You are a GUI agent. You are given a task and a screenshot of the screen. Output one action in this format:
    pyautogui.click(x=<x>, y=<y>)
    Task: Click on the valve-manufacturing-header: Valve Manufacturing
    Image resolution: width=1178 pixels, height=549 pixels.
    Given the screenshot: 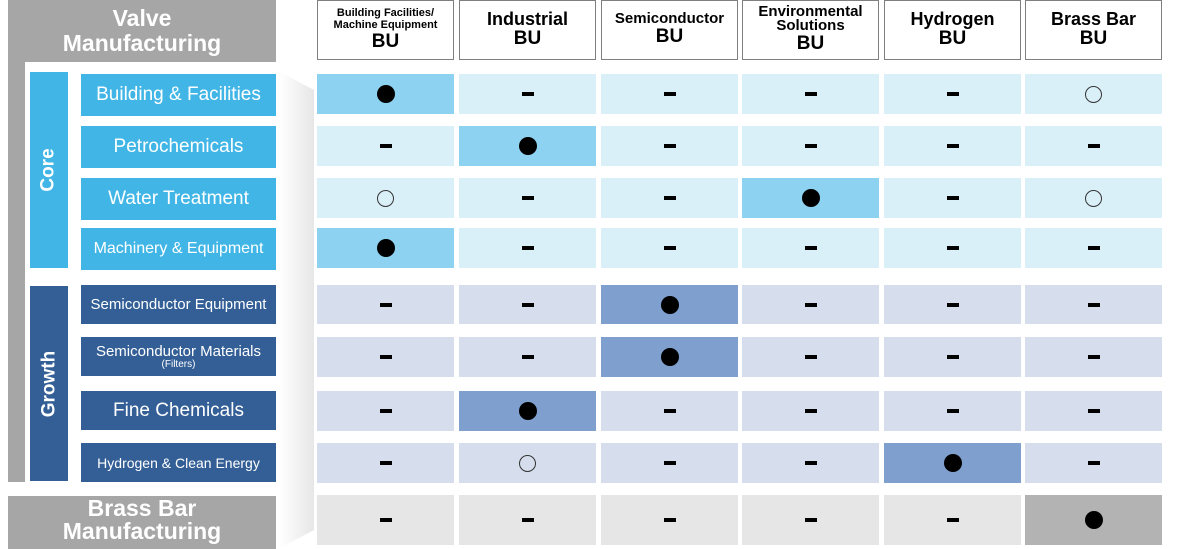 What is the action you would take?
    pyautogui.click(x=142, y=31)
    